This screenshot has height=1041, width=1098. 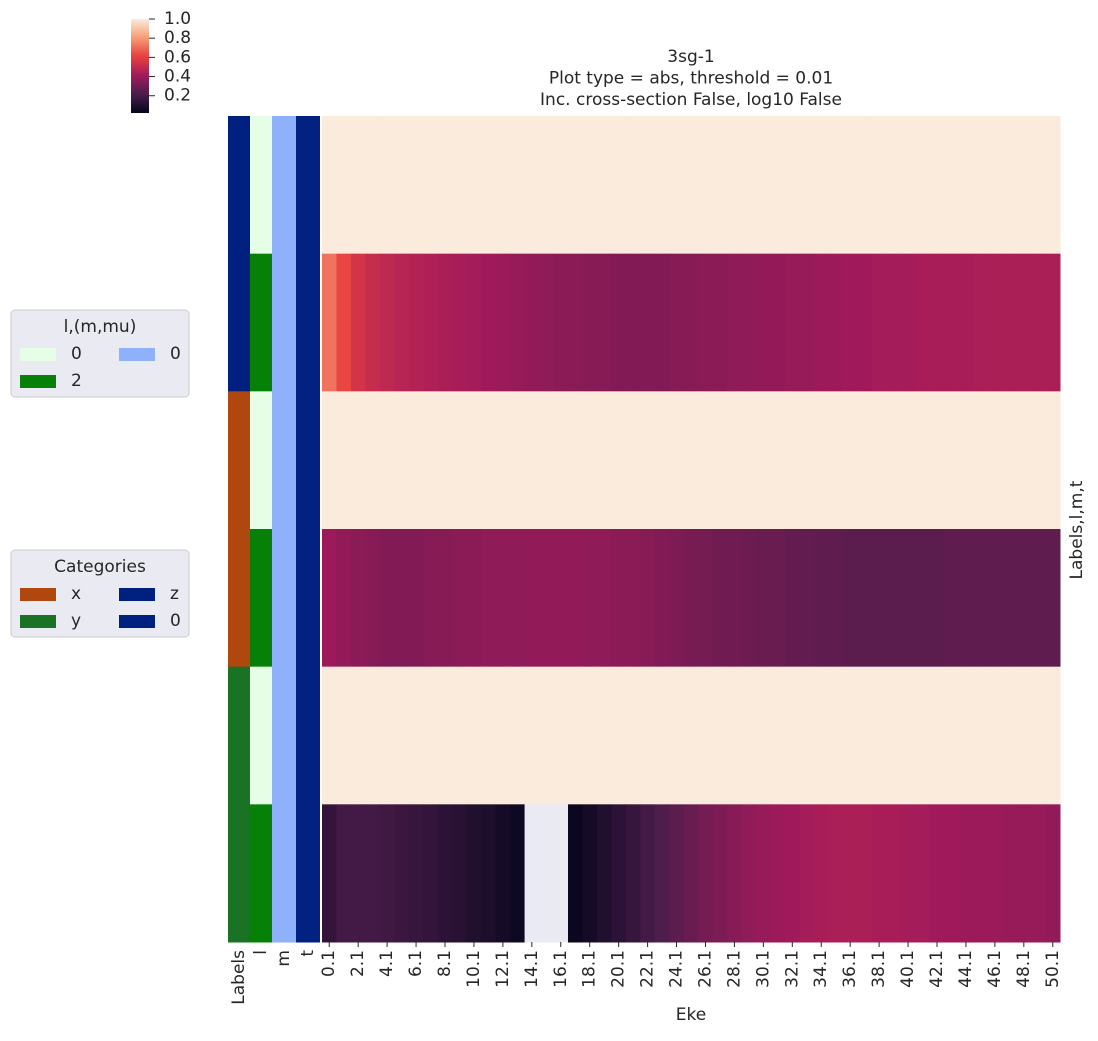 What do you see at coordinates (358, 963) in the screenshot?
I see `x-tick-label: 2.1` at bounding box center [358, 963].